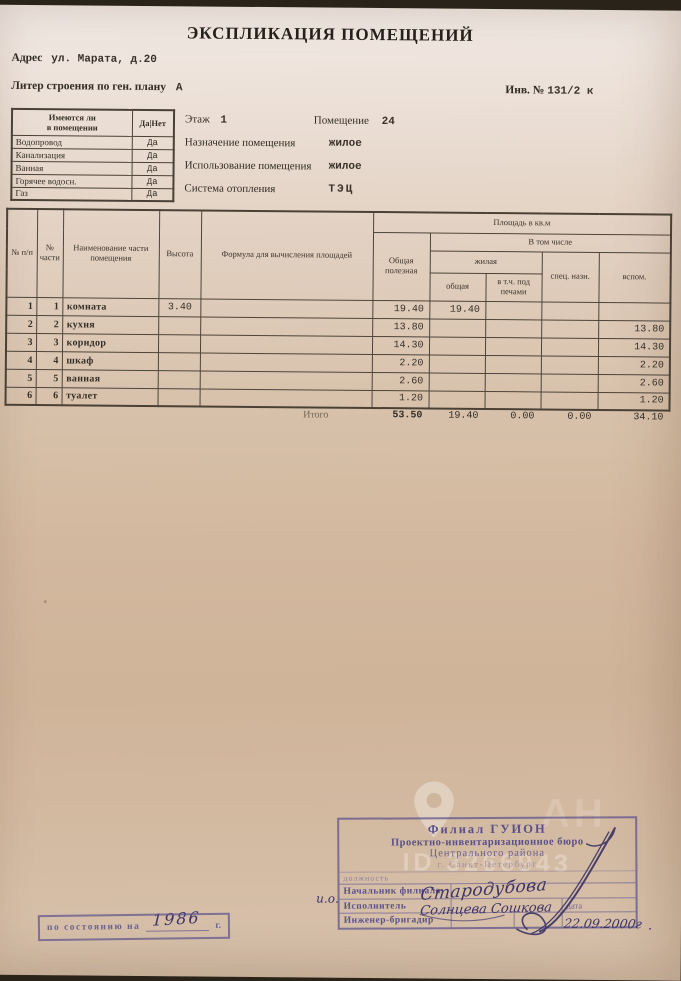  What do you see at coordinates (579, 417) in the screenshot?
I see `totals-special: 0.00` at bounding box center [579, 417].